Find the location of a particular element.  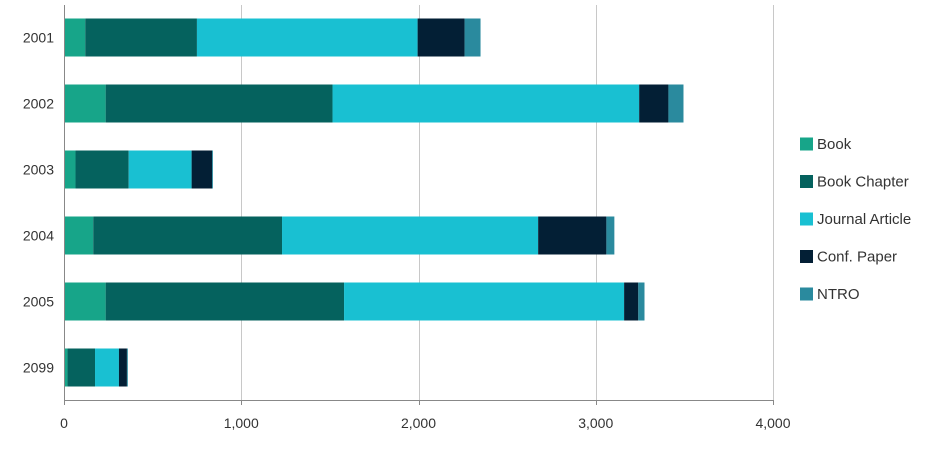

legend-item-book: Book is located at coordinates (826, 144).